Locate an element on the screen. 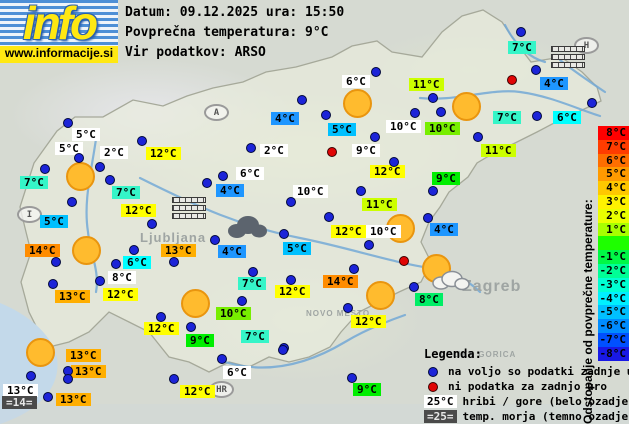 The height and width of the screenshot is (424, 629). logo-site-url: www.informacije.si is located at coordinates (59, 54).